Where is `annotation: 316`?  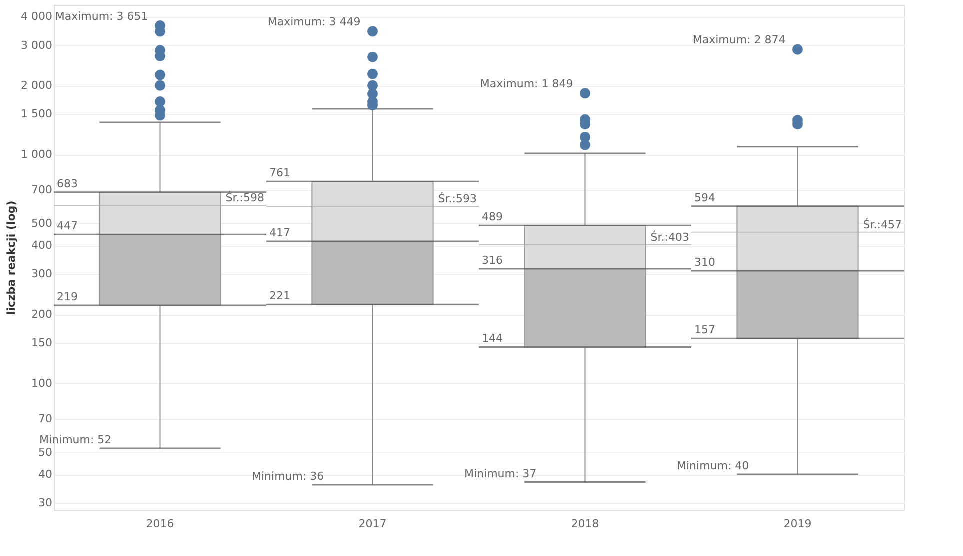 annotation: 316 is located at coordinates (492, 261).